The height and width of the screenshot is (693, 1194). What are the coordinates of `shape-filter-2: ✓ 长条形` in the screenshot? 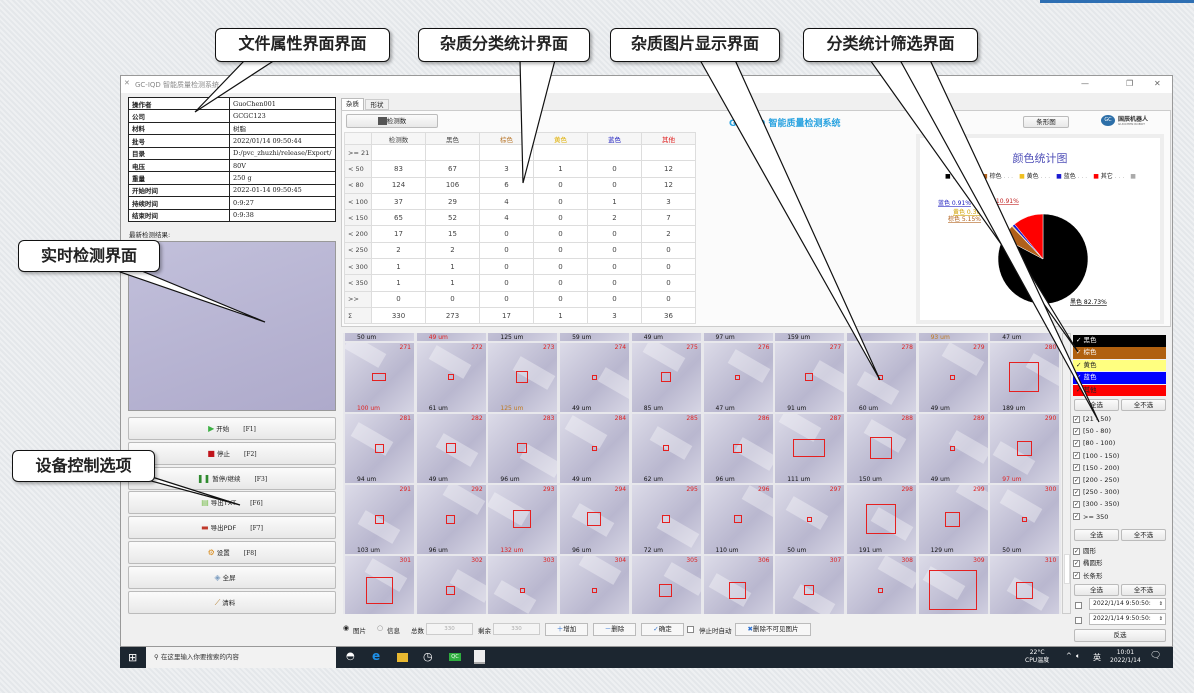 It's located at (1088, 576).